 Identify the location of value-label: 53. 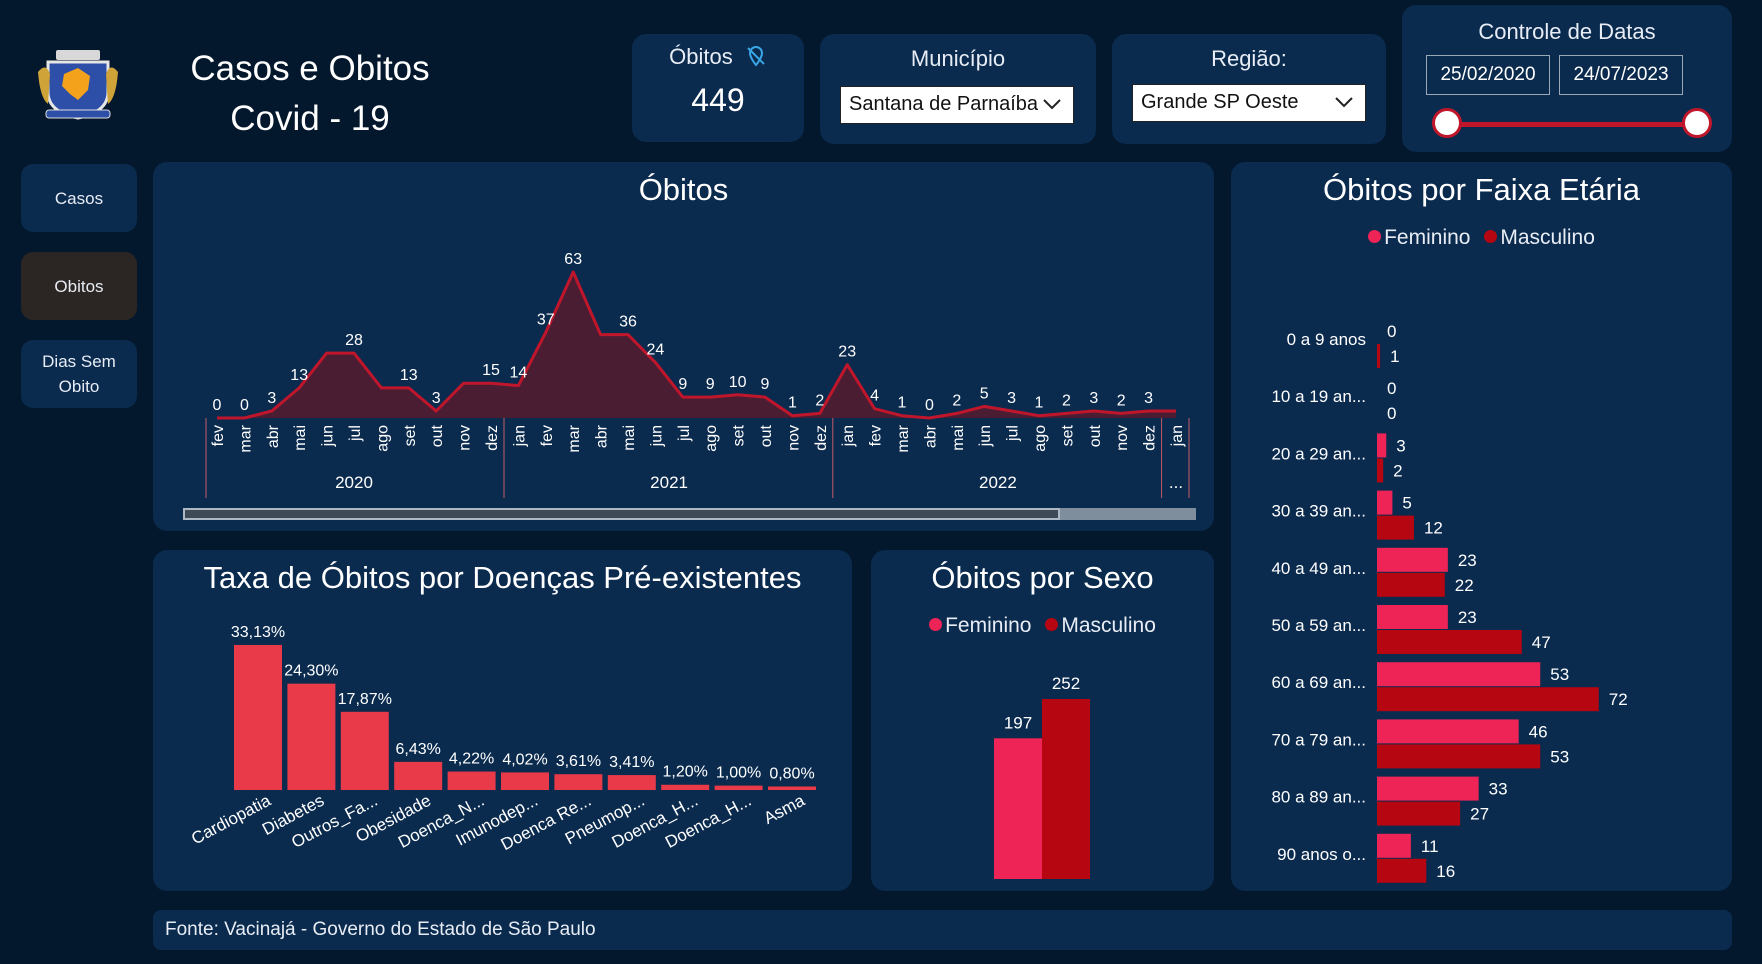
(1559, 674).